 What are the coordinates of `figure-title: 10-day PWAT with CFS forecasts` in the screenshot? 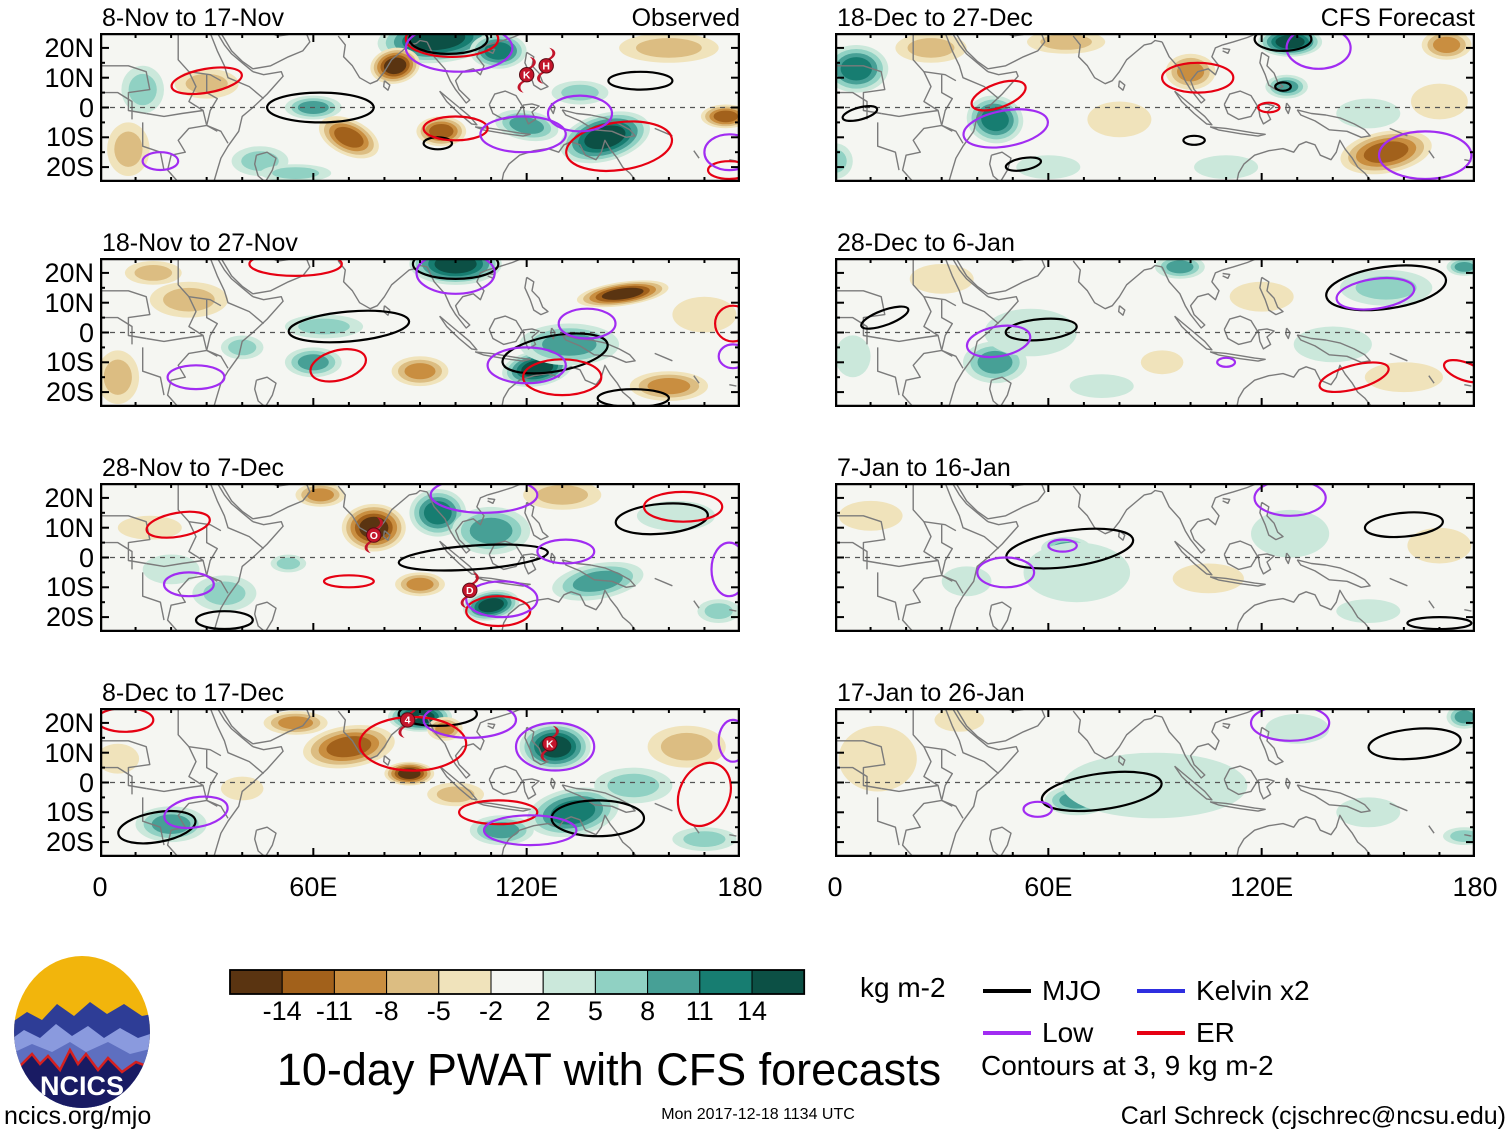 It's located at (609, 1069).